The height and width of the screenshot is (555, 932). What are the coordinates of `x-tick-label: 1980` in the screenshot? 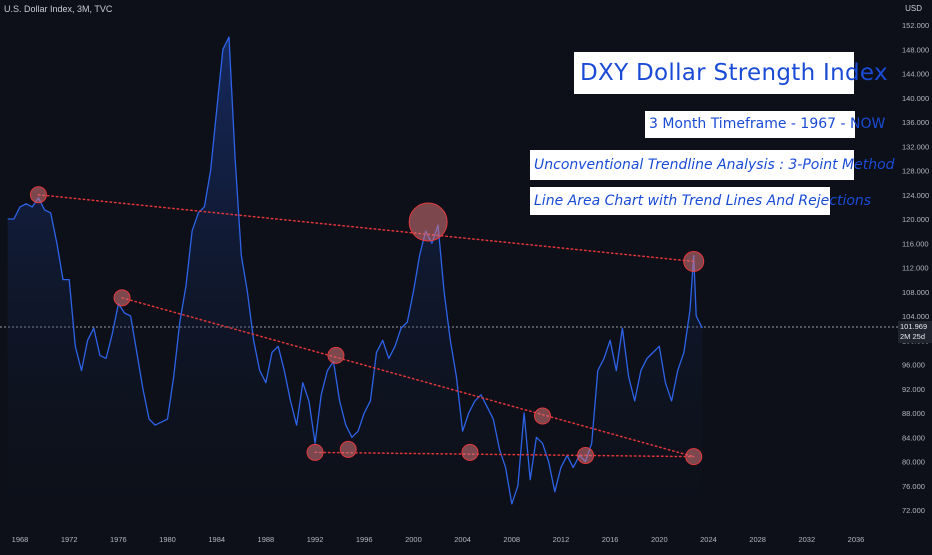 It's located at (167, 539).